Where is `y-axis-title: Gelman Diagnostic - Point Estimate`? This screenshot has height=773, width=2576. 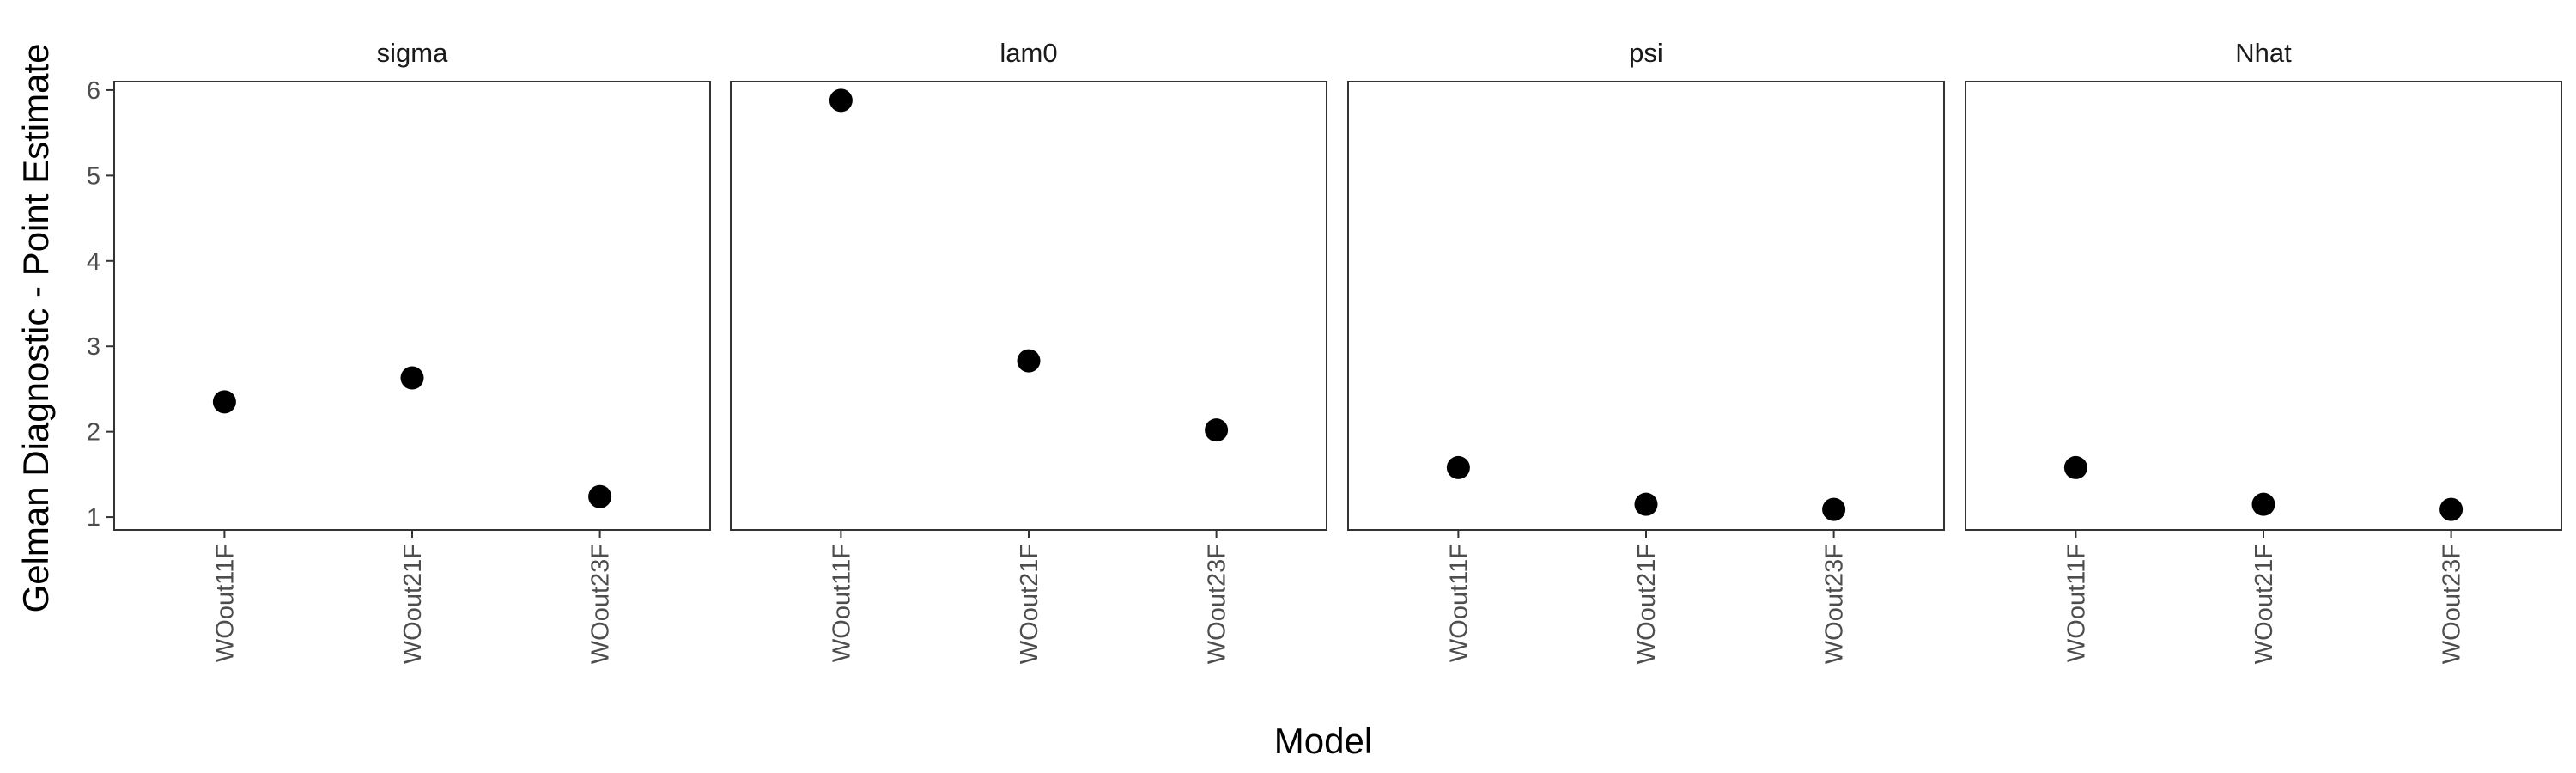
y-axis-title: Gelman Diagnostic - Point Estimate is located at coordinates (36, 328).